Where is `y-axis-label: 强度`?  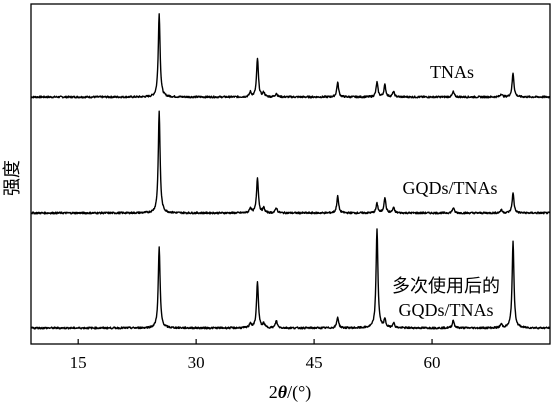
y-axis-label: 强度 is located at coordinates (12, 178).